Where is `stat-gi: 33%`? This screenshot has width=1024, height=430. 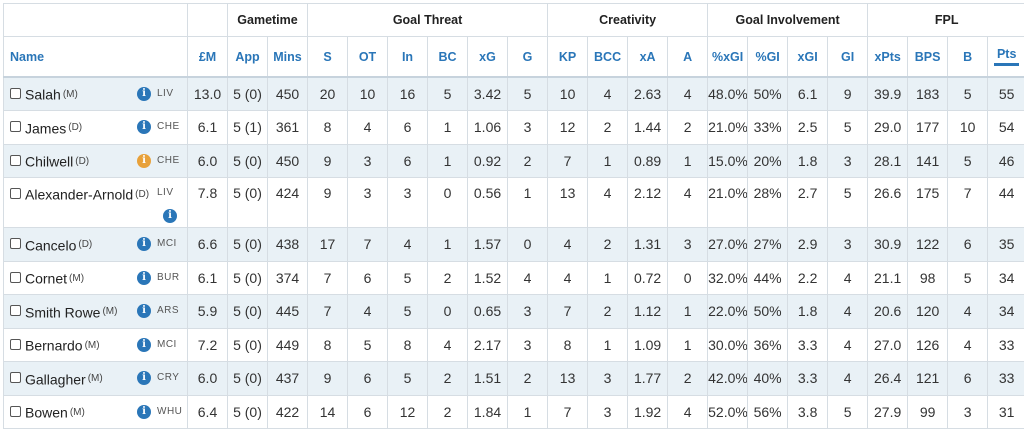 stat-gi: 33% is located at coordinates (768, 127).